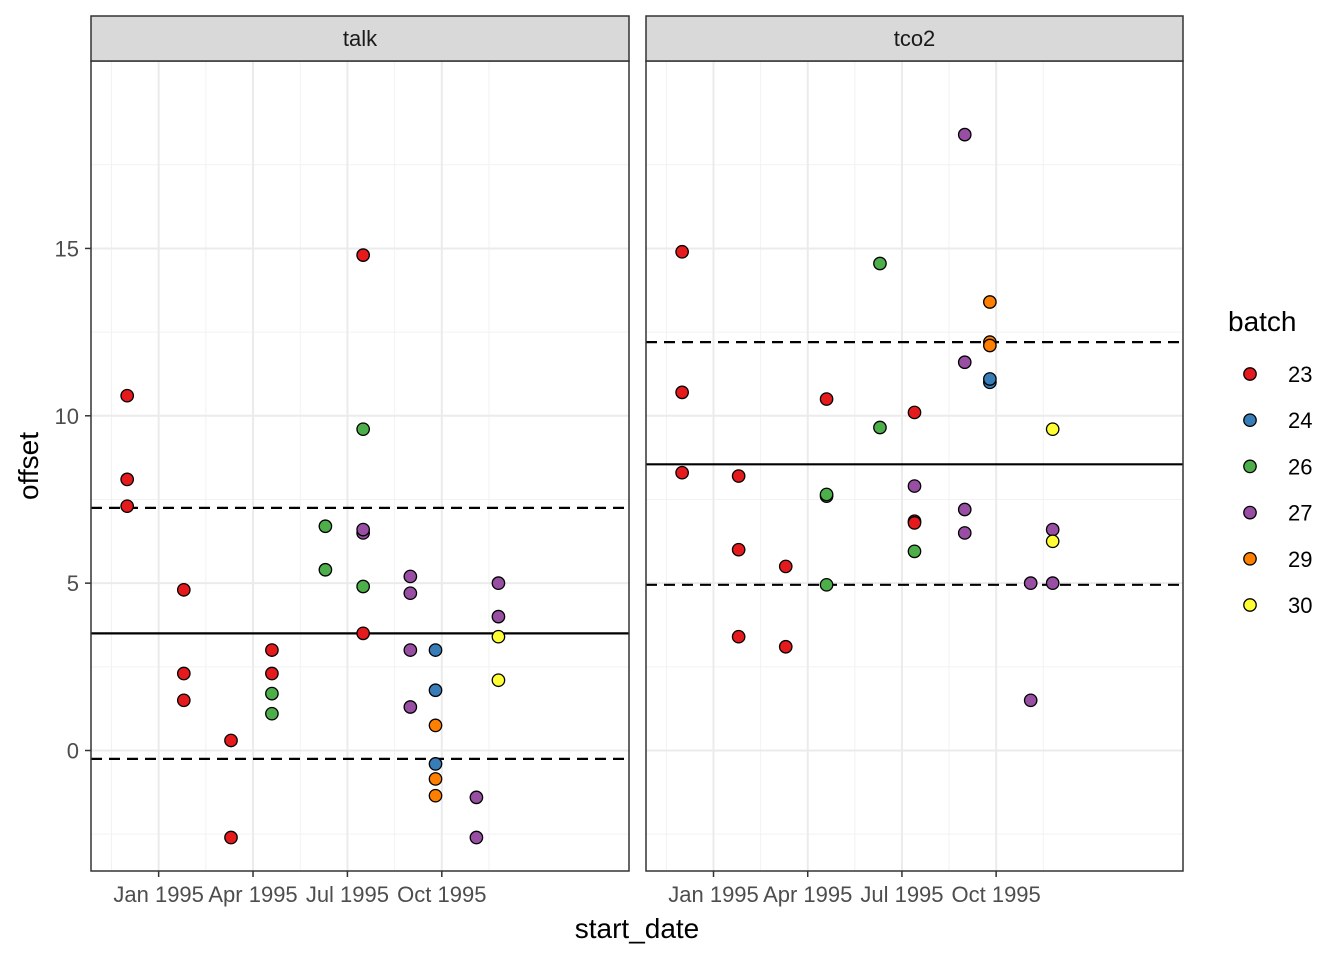 The image size is (1344, 960). Describe the element at coordinates (1300, 513) in the screenshot. I see `legend-label-27: 27` at that location.